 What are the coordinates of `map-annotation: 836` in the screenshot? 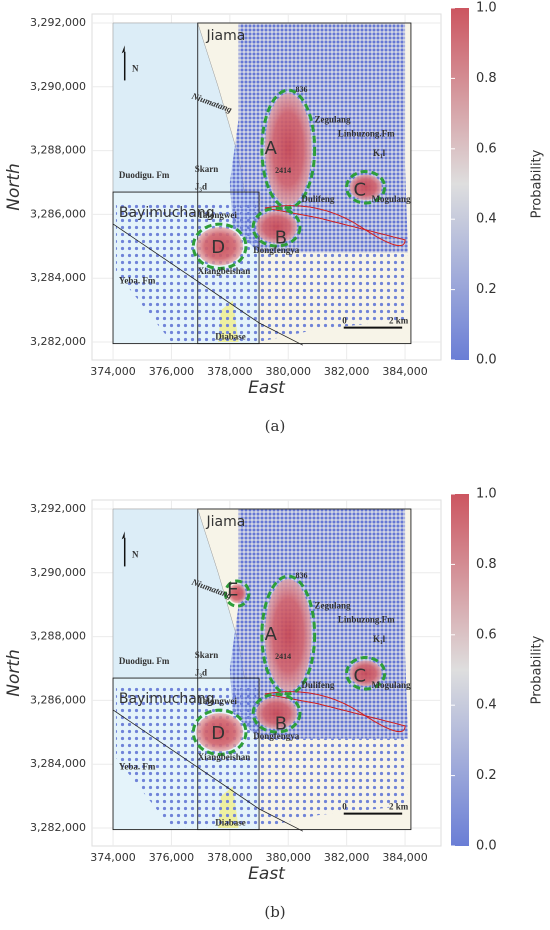 It's located at (302, 89).